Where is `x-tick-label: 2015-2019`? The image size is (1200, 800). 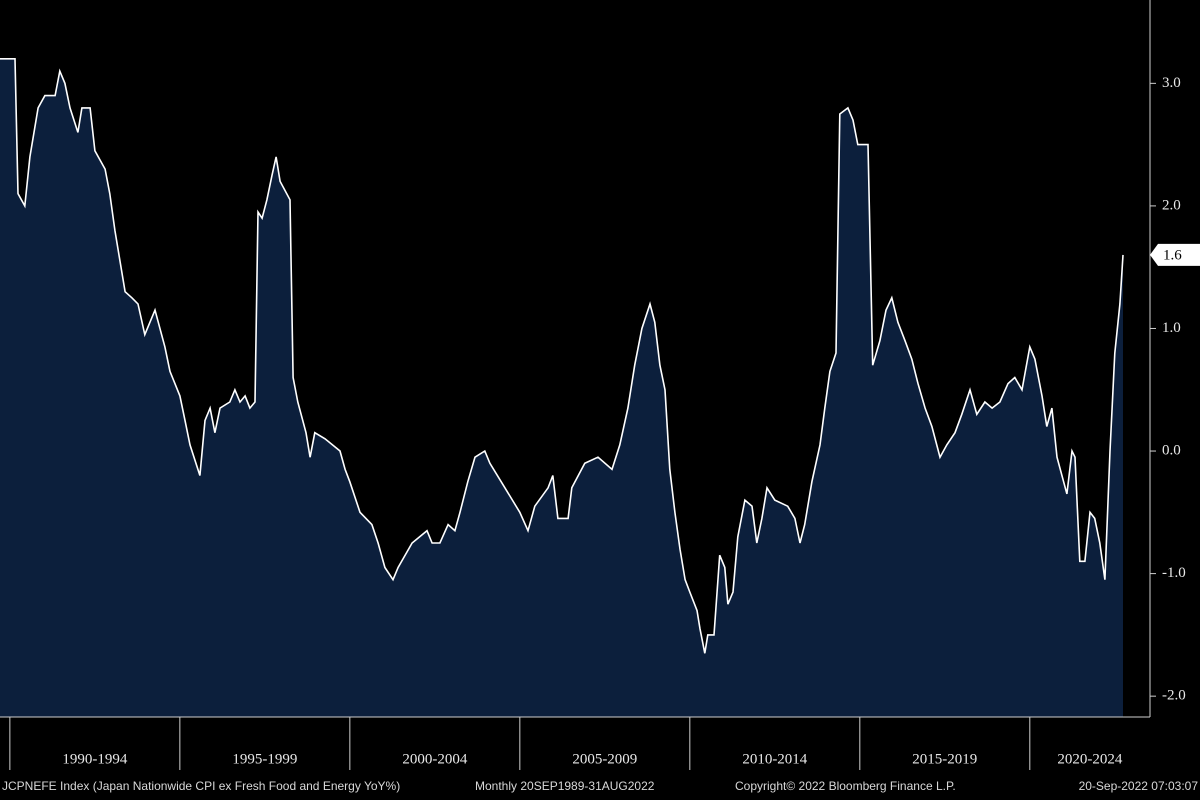
x-tick-label: 2015-2019 is located at coordinates (944, 759).